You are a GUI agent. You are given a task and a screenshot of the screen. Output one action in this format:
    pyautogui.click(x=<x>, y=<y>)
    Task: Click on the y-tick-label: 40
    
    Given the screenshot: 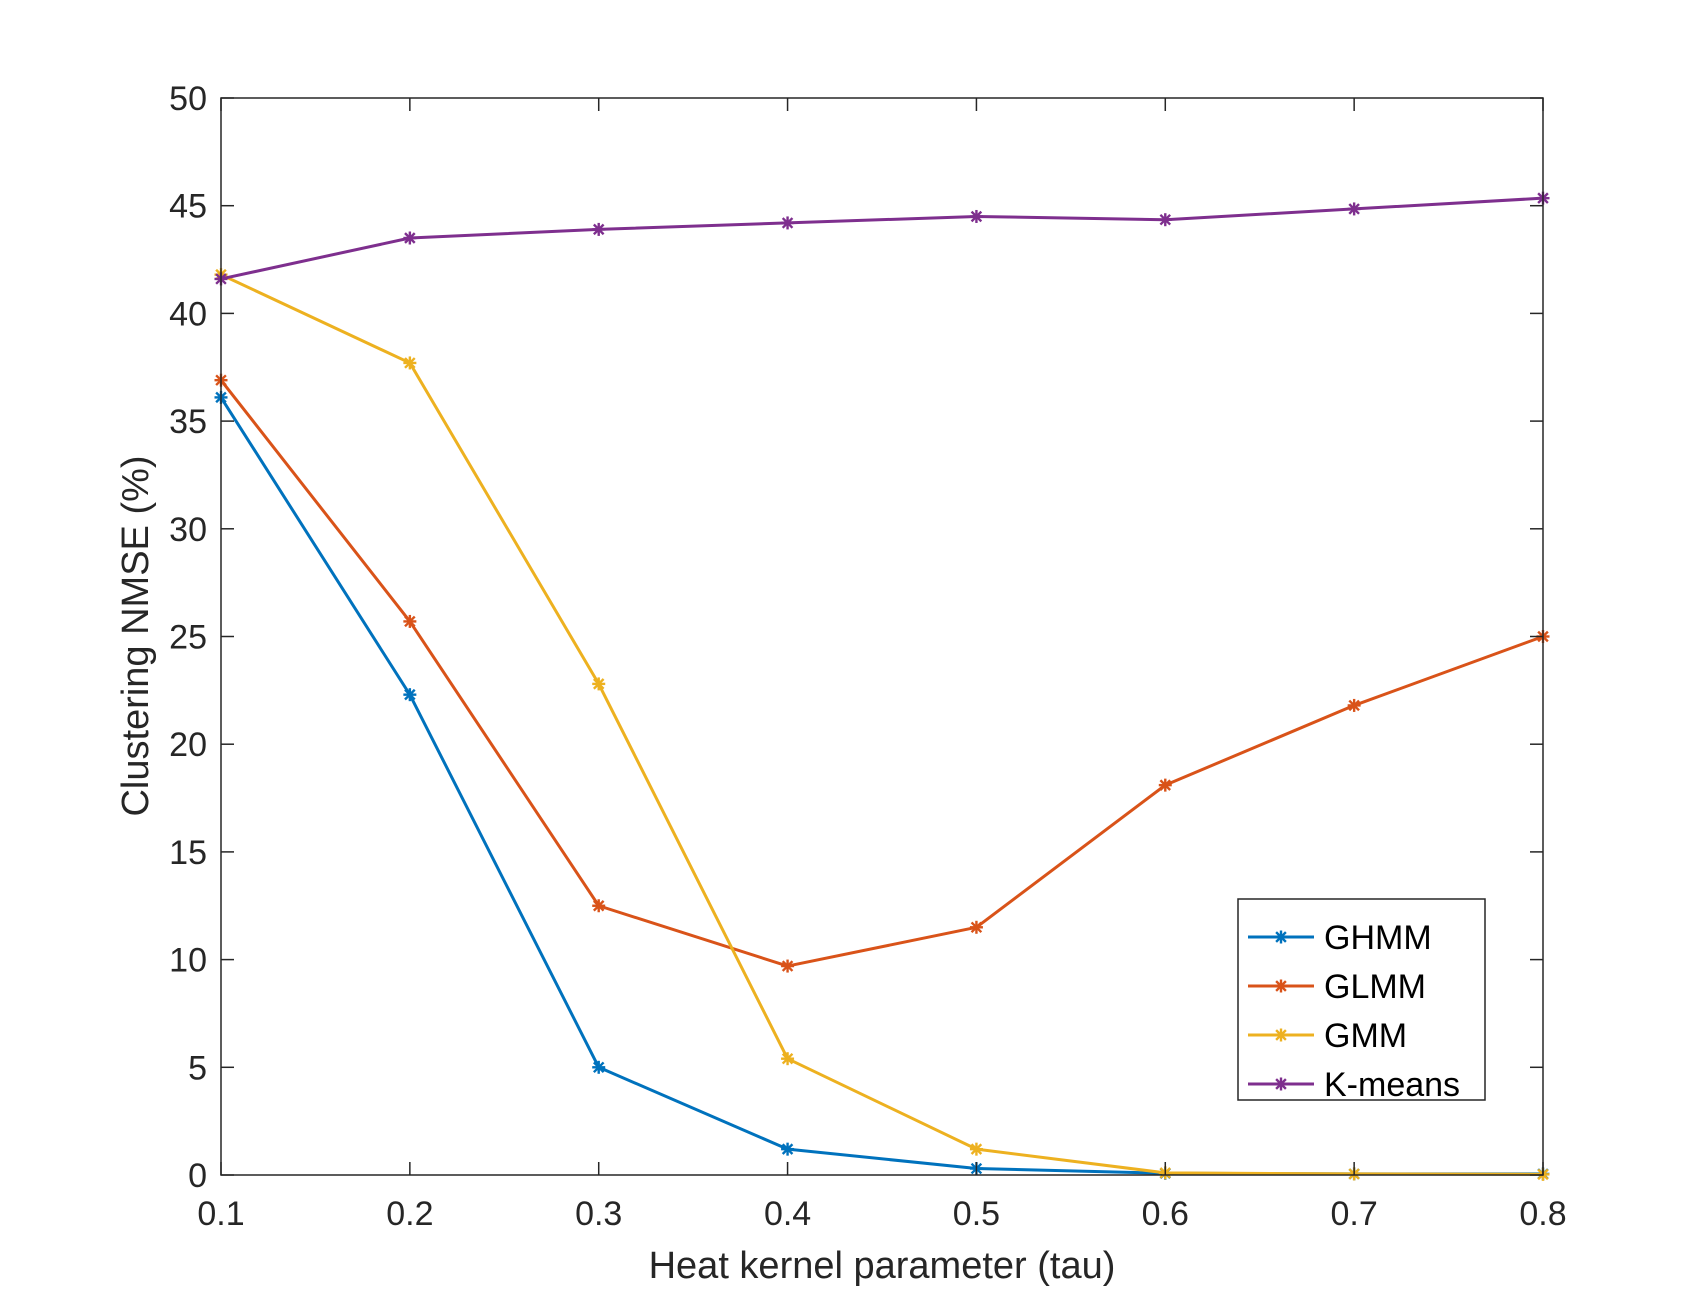 What is the action you would take?
    pyautogui.click(x=188, y=314)
    